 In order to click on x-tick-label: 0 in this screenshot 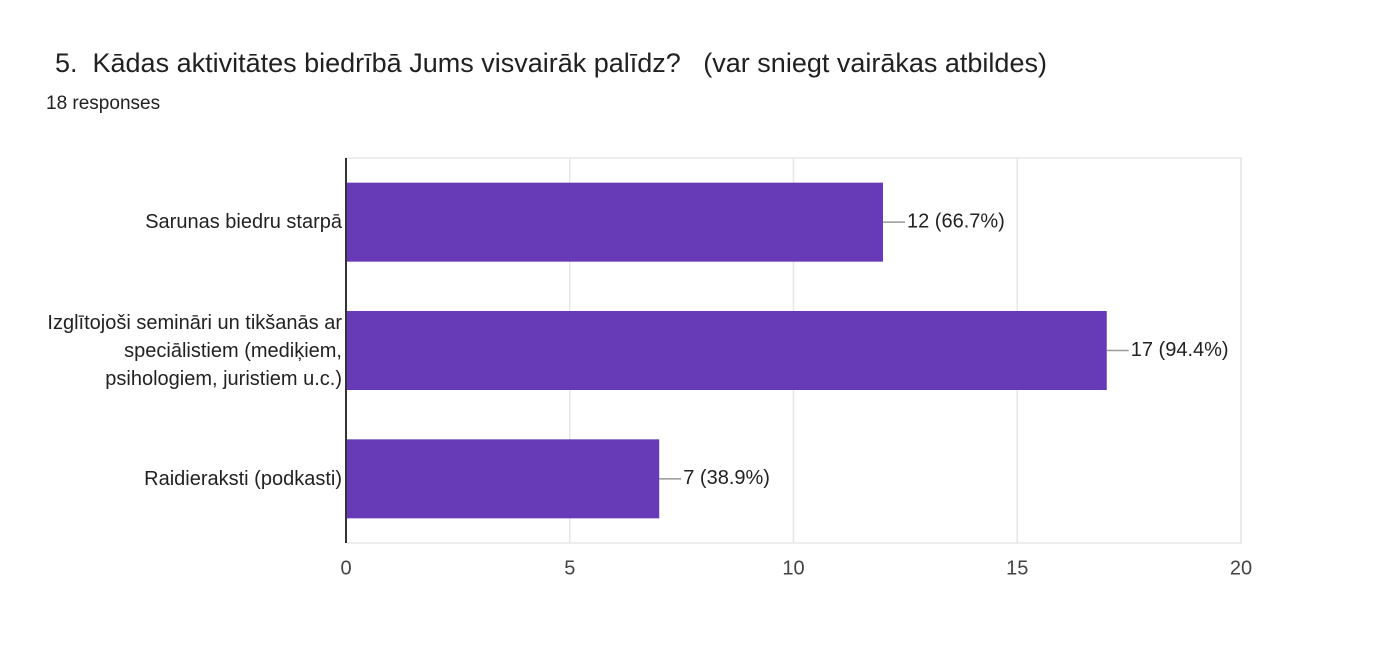, I will do `click(345, 568)`.